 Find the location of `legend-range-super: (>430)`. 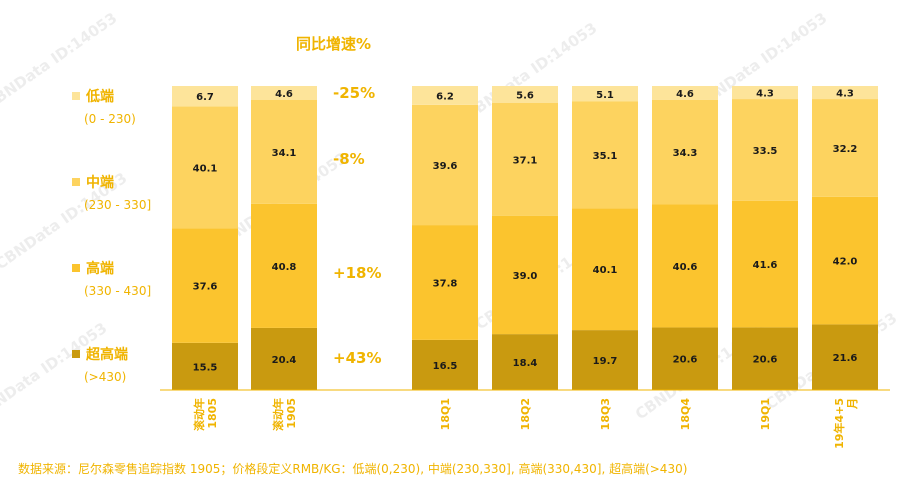

legend-range-super: (>430) is located at coordinates (105, 377).